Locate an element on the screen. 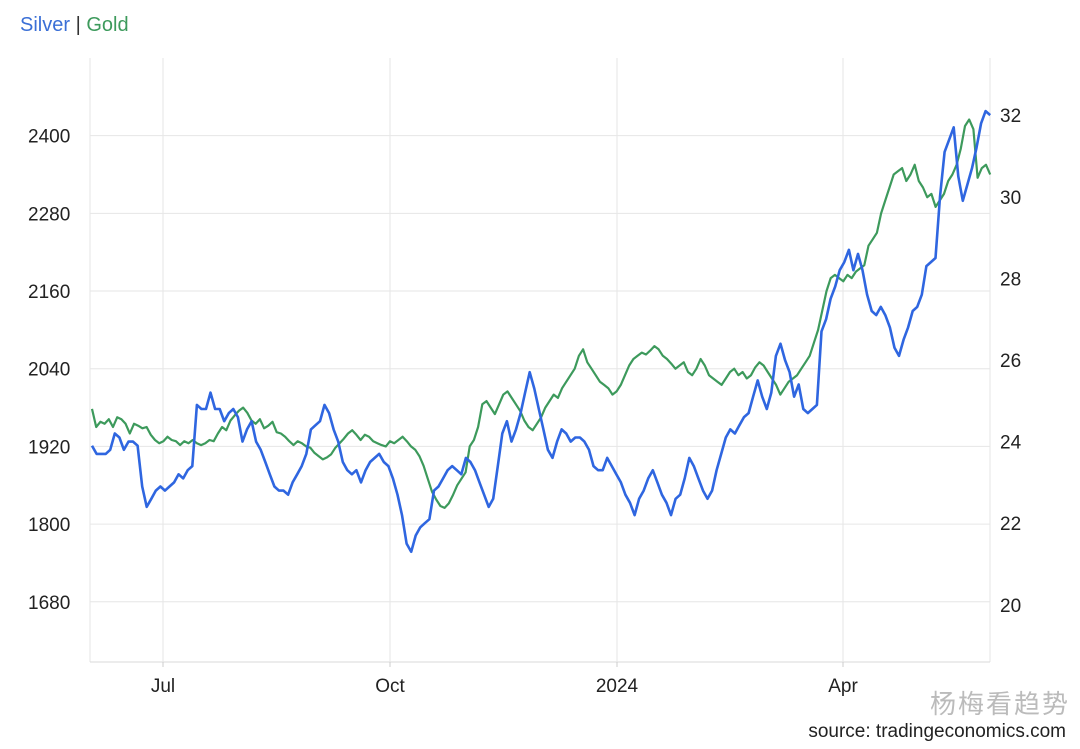  right-tick-label: 26 is located at coordinates (1010, 361).